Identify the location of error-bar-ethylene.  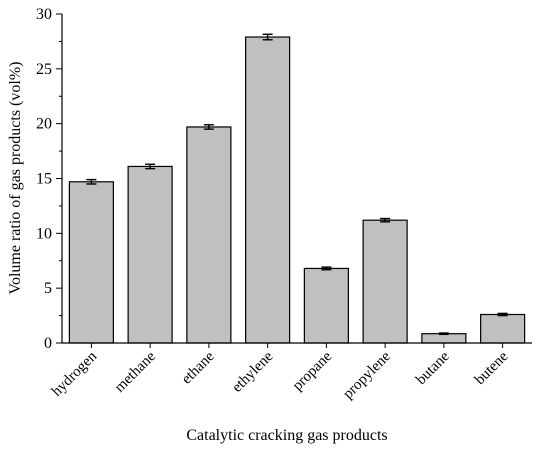
(267, 37).